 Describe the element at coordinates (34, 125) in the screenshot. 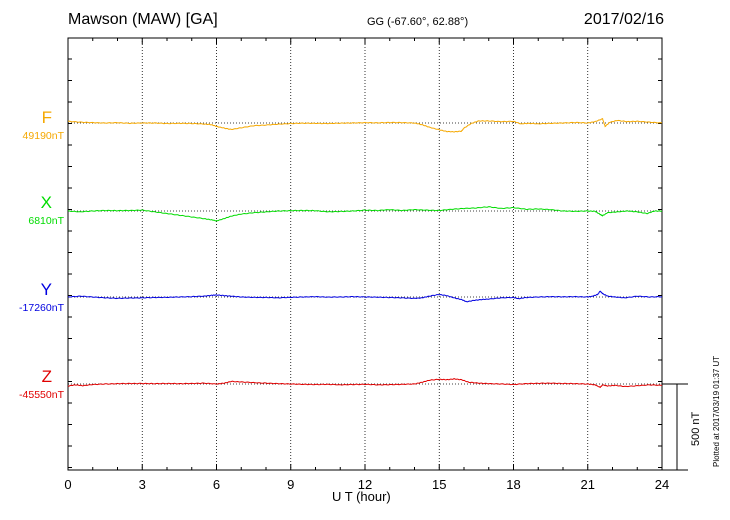

I see `component-label-f: F 49190nT` at that location.